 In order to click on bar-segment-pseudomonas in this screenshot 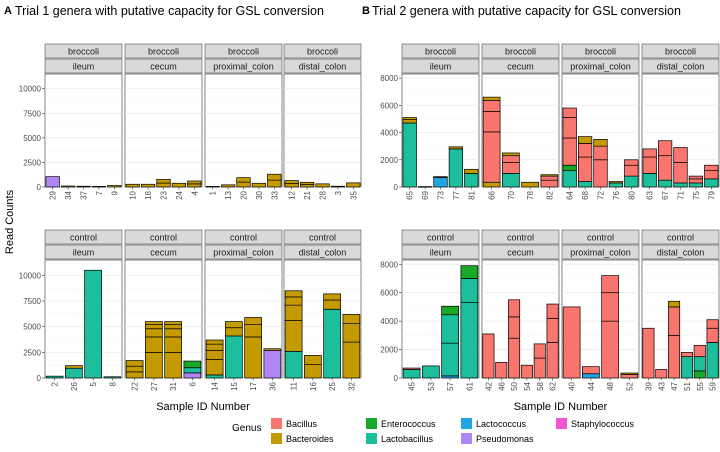, I will do `click(272, 364)`.